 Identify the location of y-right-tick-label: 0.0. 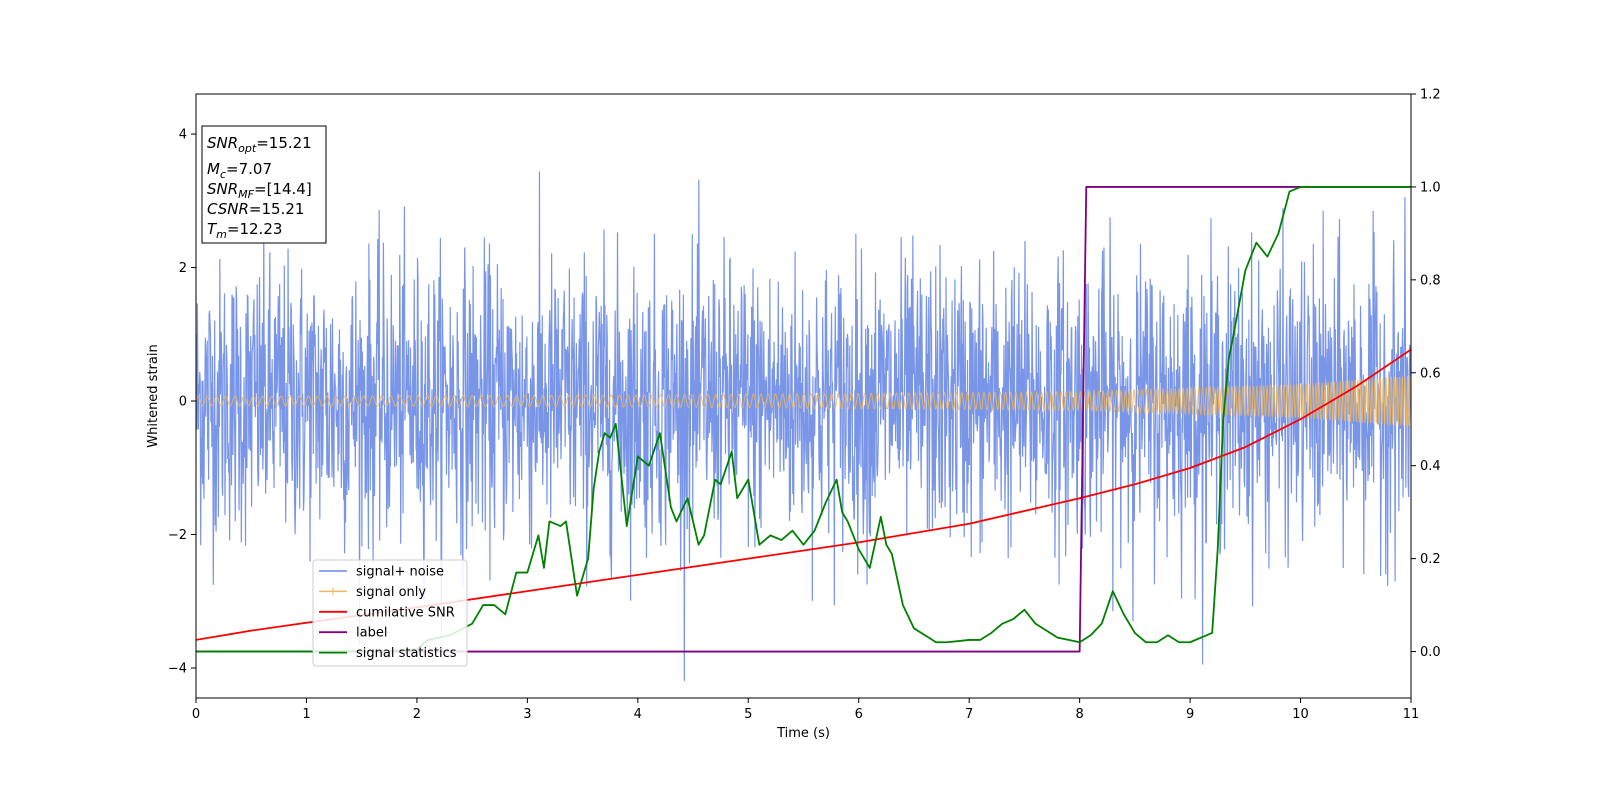
(1430, 652).